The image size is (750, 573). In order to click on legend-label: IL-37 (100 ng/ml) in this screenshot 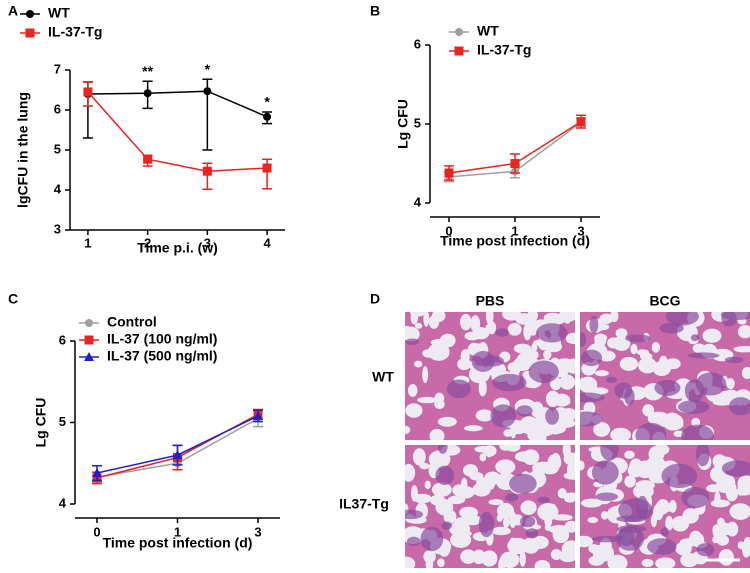, I will do `click(162, 339)`.